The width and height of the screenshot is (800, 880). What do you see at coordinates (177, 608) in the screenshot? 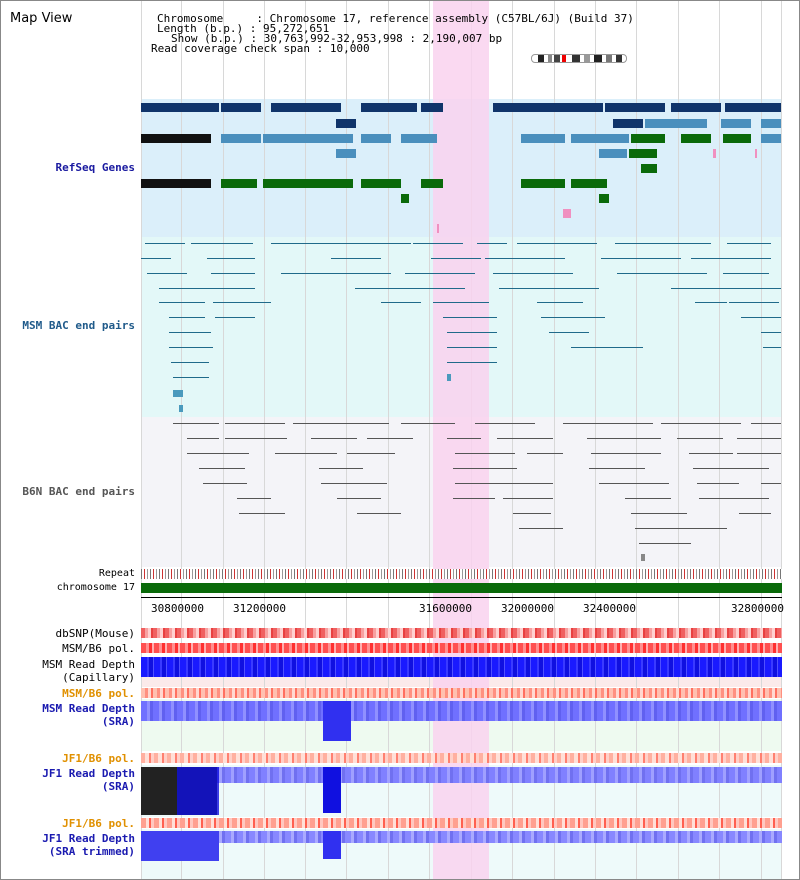
I see `axis-tick-1: 30800000` at bounding box center [177, 608].